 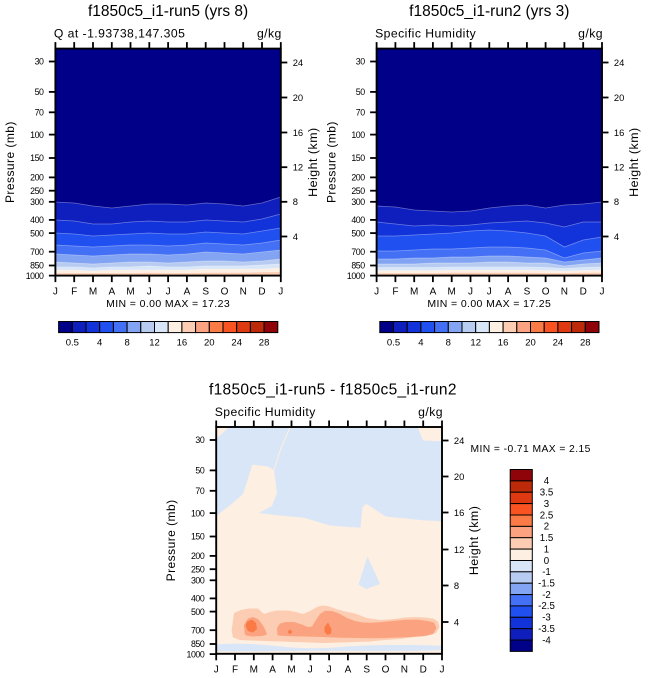 What do you see at coordinates (546, 606) in the screenshot?
I see `svg-text: -2.5` at bounding box center [546, 606].